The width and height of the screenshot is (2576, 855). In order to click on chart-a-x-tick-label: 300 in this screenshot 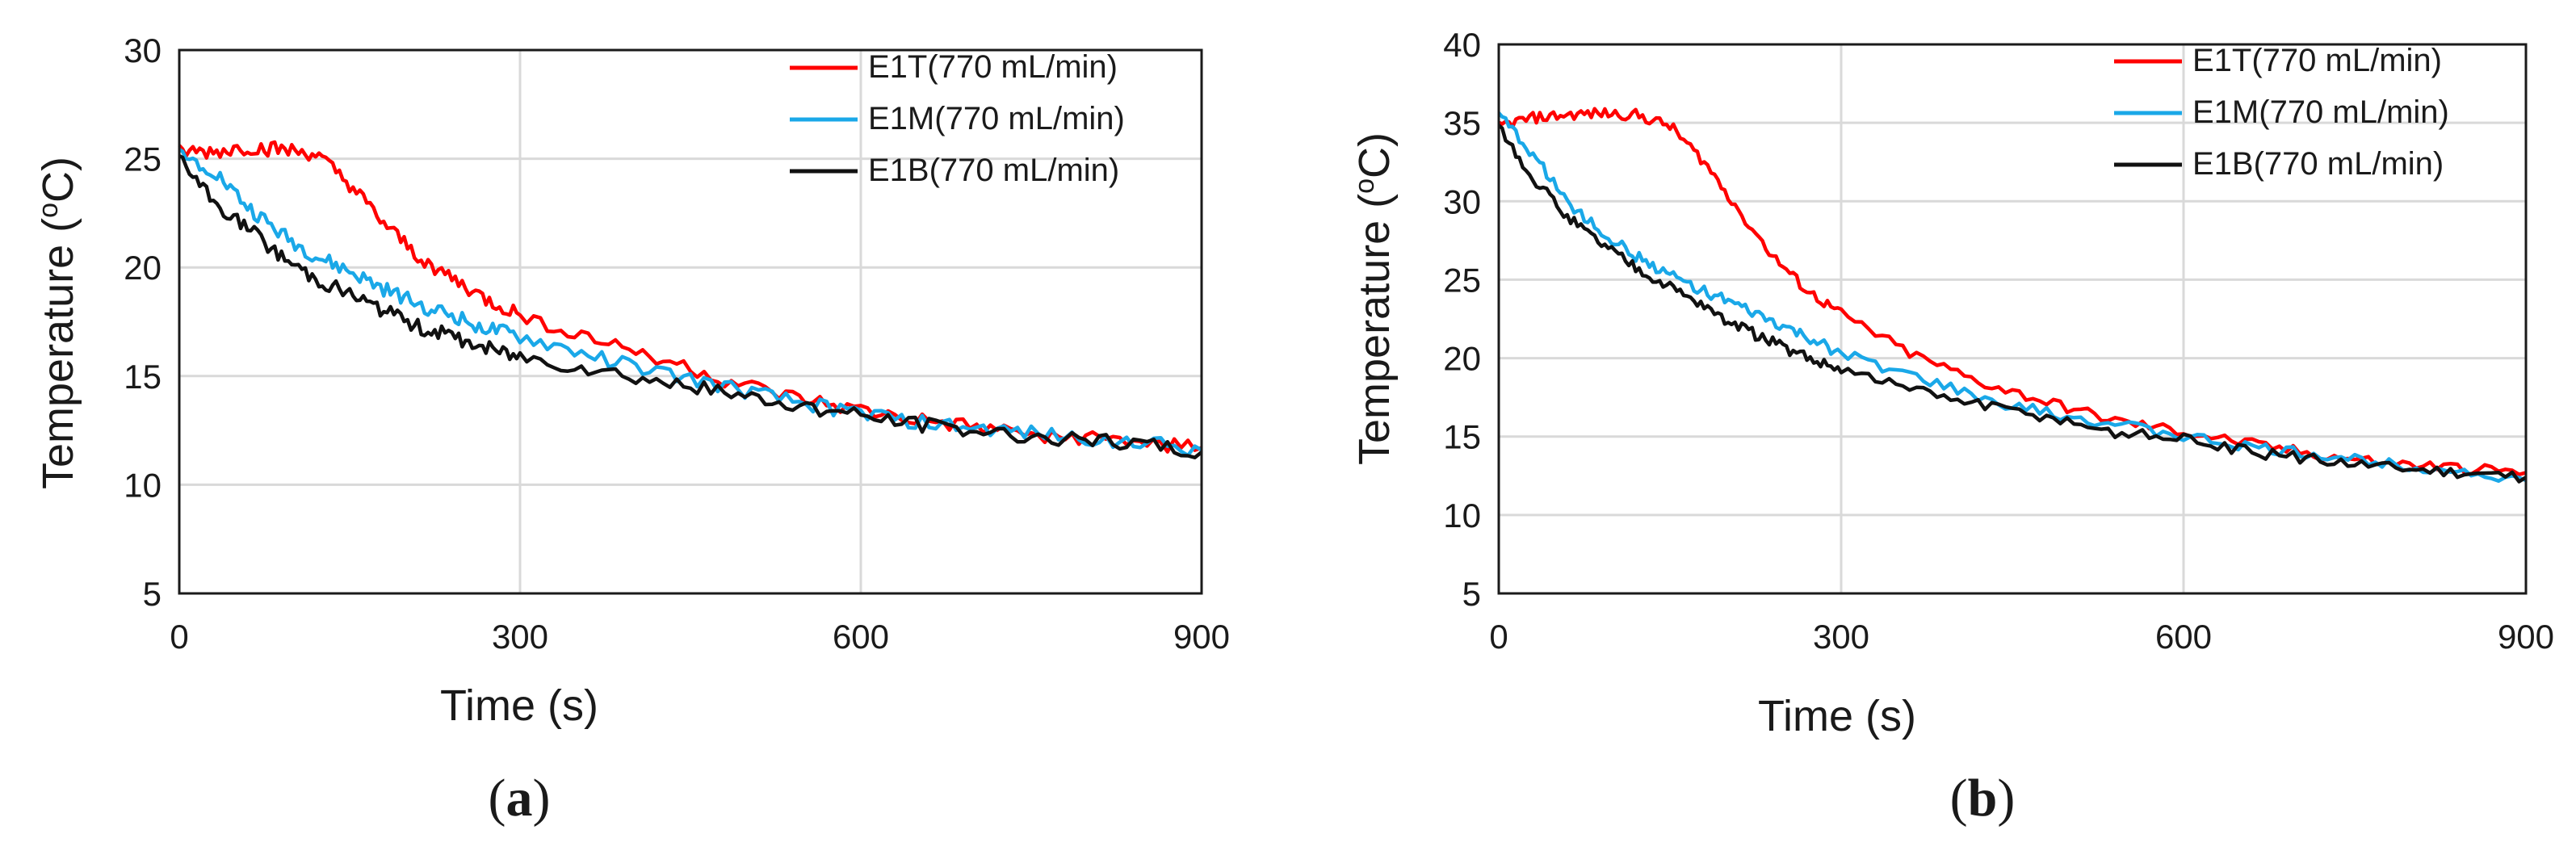, I will do `click(520, 637)`.